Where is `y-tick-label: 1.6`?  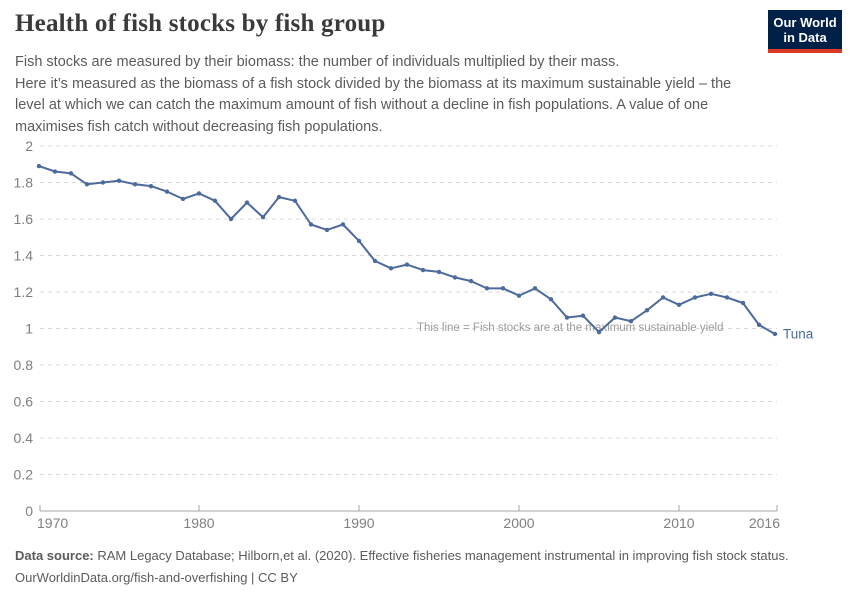
y-tick-label: 1.6 is located at coordinates (24, 219).